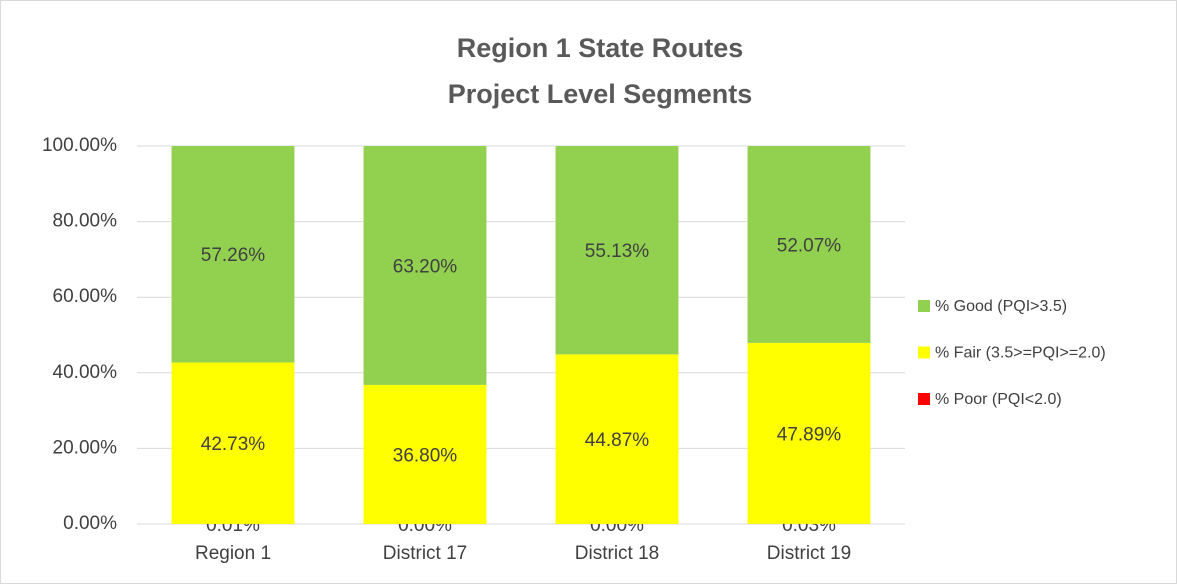 The image size is (1177, 584). Describe the element at coordinates (85, 221) in the screenshot. I see `y-tick-label: 80.00%` at that location.